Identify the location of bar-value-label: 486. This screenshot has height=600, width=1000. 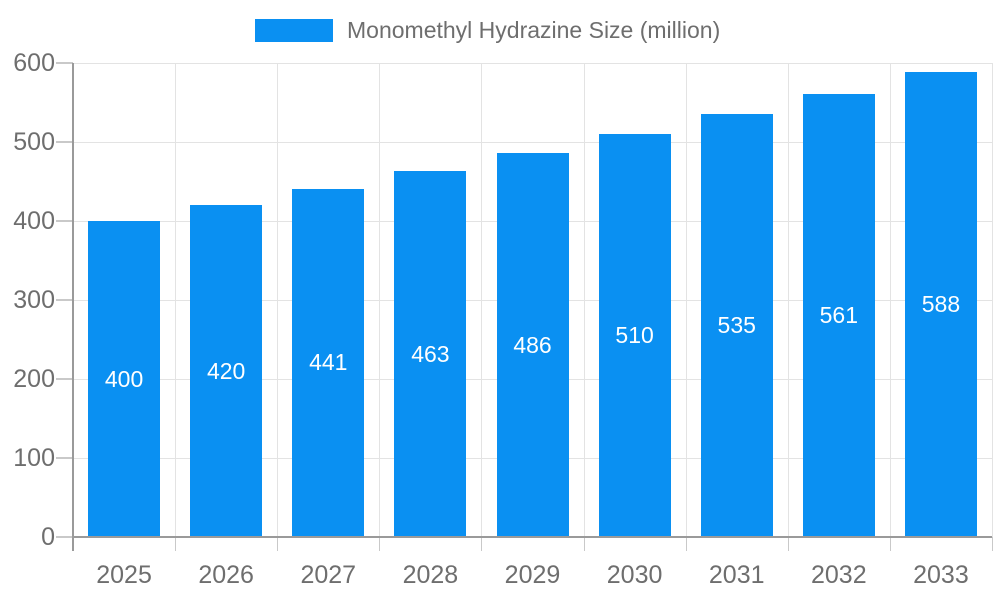
(532, 344).